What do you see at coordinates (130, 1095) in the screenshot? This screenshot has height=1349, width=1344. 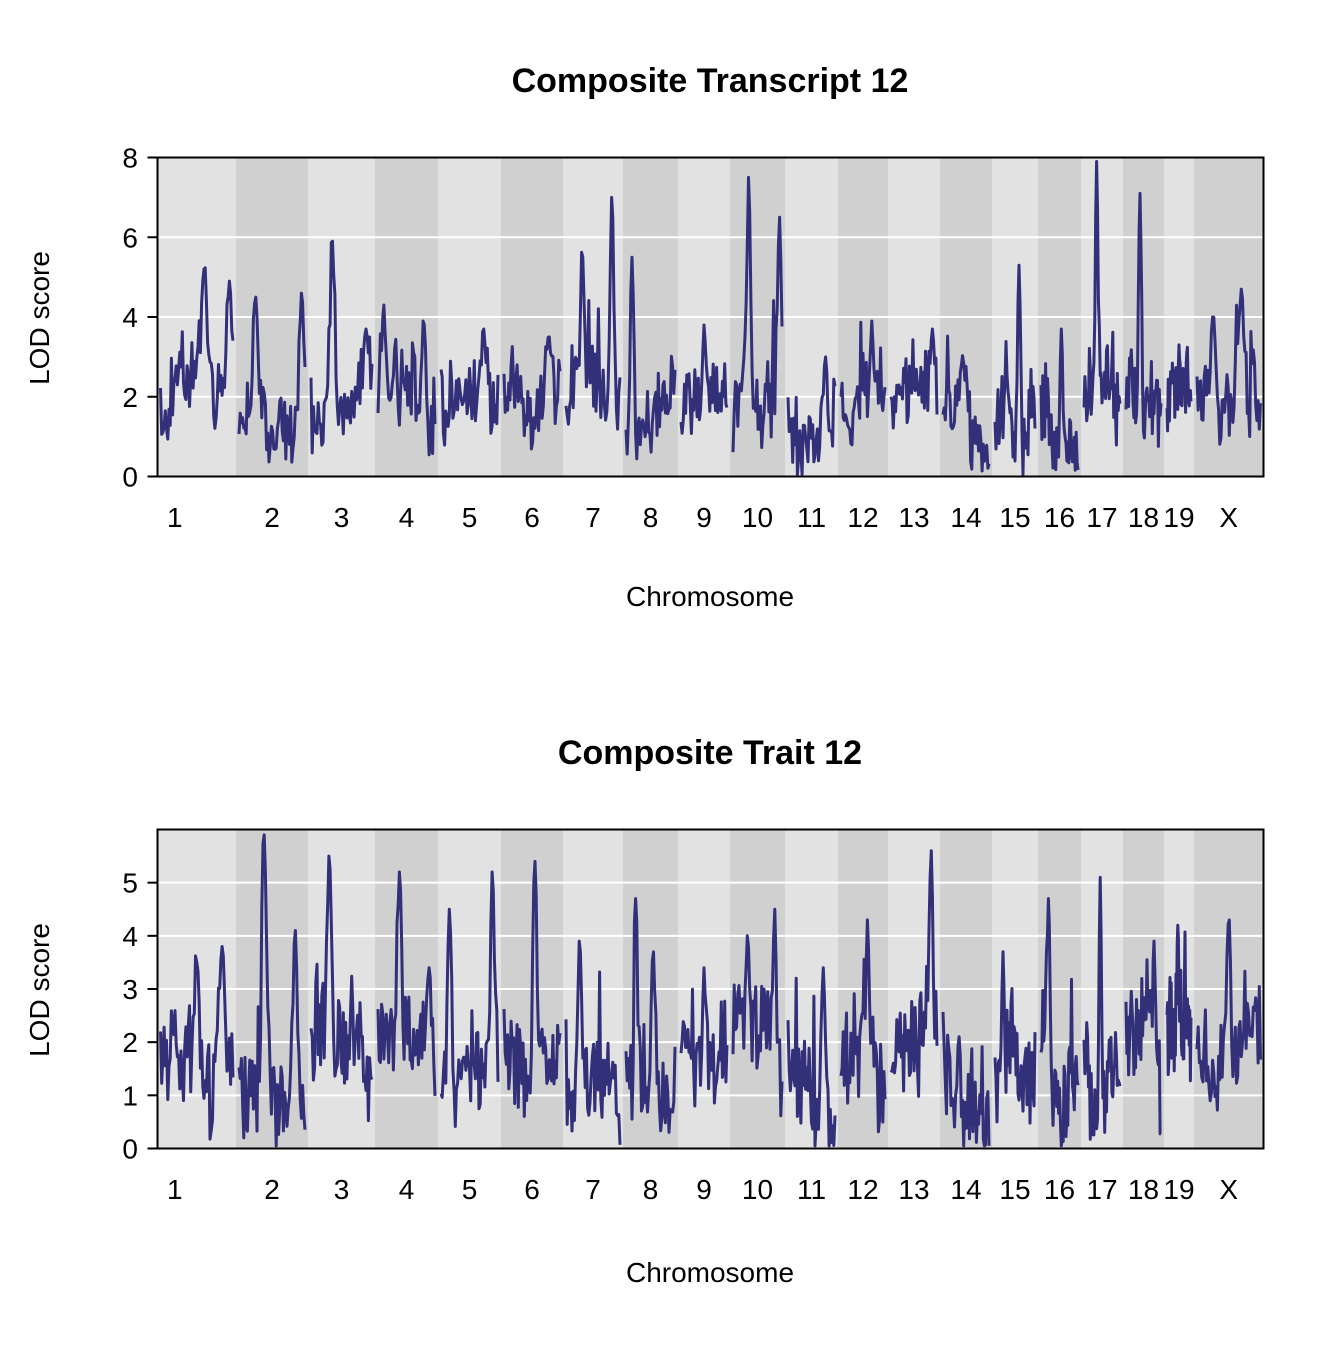 I see `y-tick-label: 1` at bounding box center [130, 1095].